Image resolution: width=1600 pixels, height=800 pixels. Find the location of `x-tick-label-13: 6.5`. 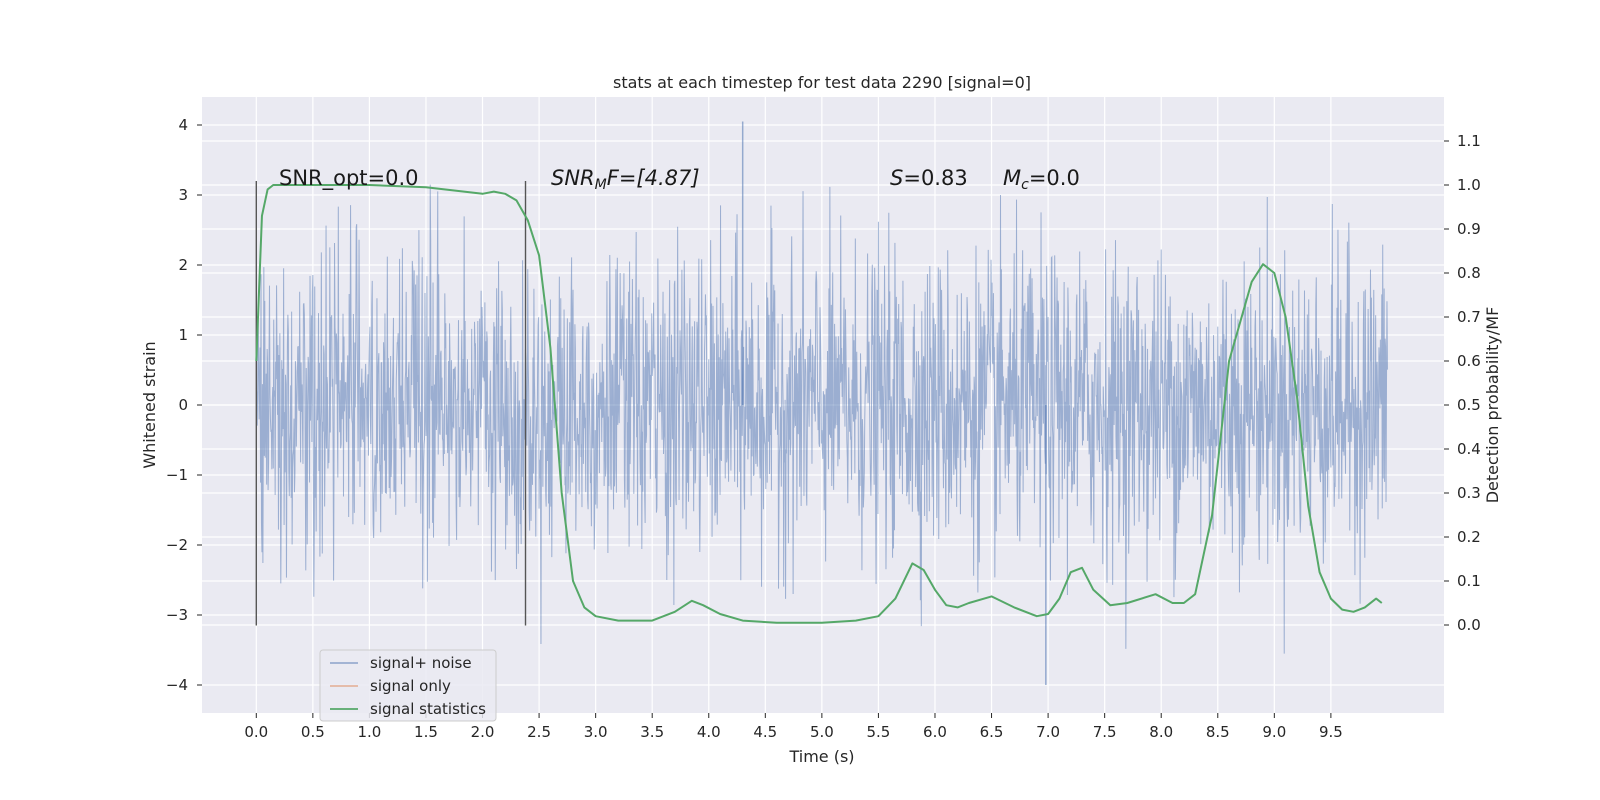

x-tick-label-13: 6.5 is located at coordinates (992, 732).